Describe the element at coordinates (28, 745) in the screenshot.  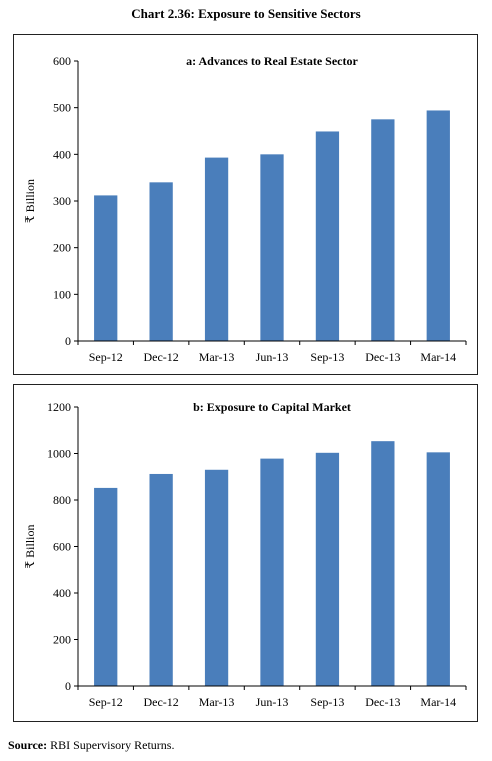
I see `source-label: Source:` at that location.